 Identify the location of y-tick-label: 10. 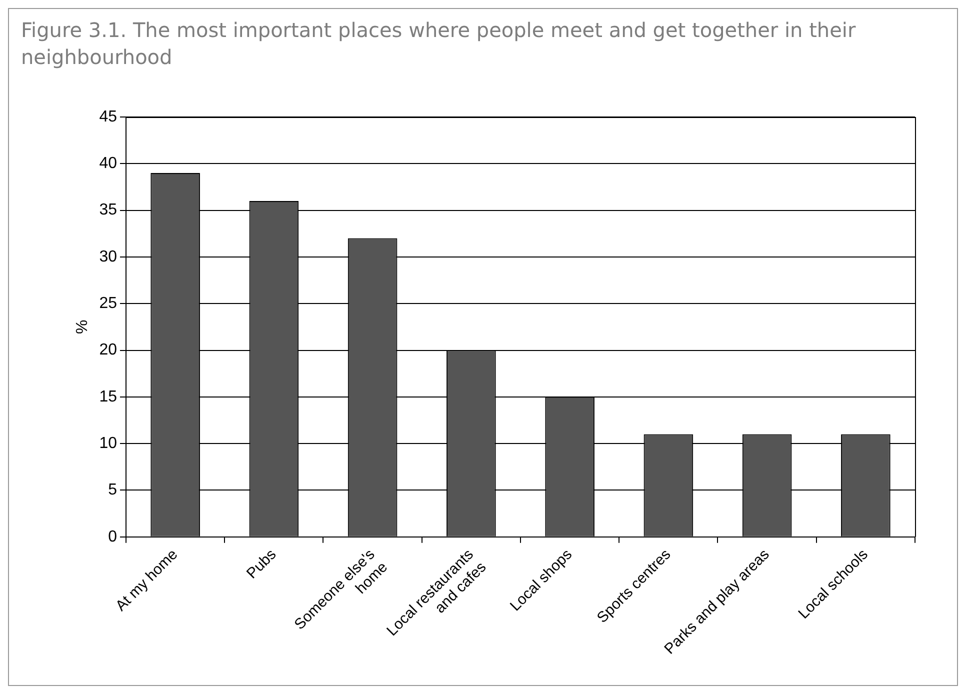
(108, 443).